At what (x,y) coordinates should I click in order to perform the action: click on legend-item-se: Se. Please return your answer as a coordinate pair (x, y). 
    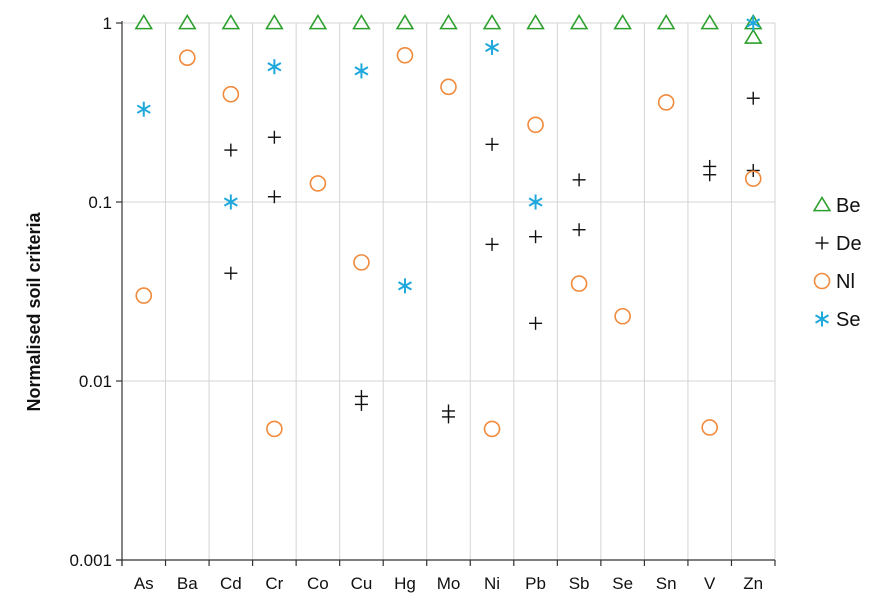
    Looking at the image, I should click on (837, 320).